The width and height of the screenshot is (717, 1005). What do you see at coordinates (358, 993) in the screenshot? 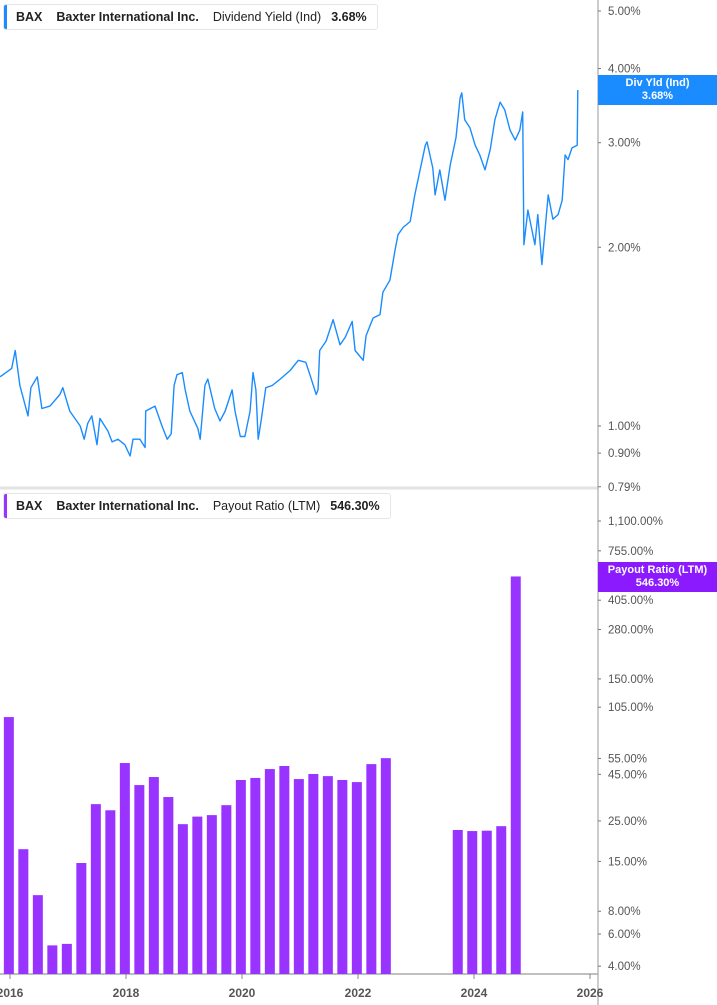
I see `x-tick-label: 2022` at bounding box center [358, 993].